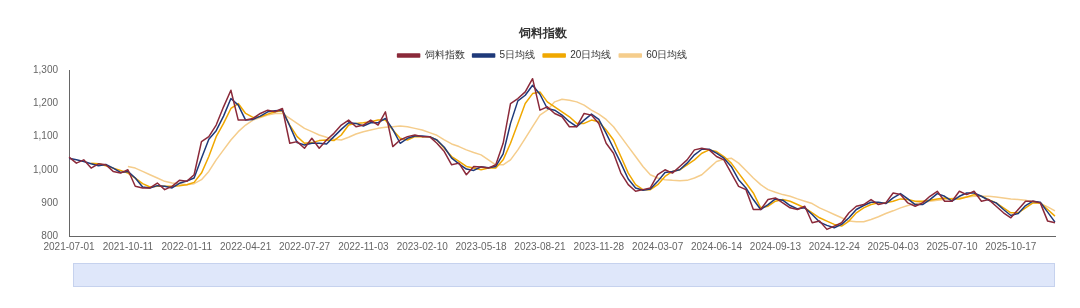  What do you see at coordinates (444, 55) in the screenshot?
I see `legend-label: 饲料指数` at bounding box center [444, 55].